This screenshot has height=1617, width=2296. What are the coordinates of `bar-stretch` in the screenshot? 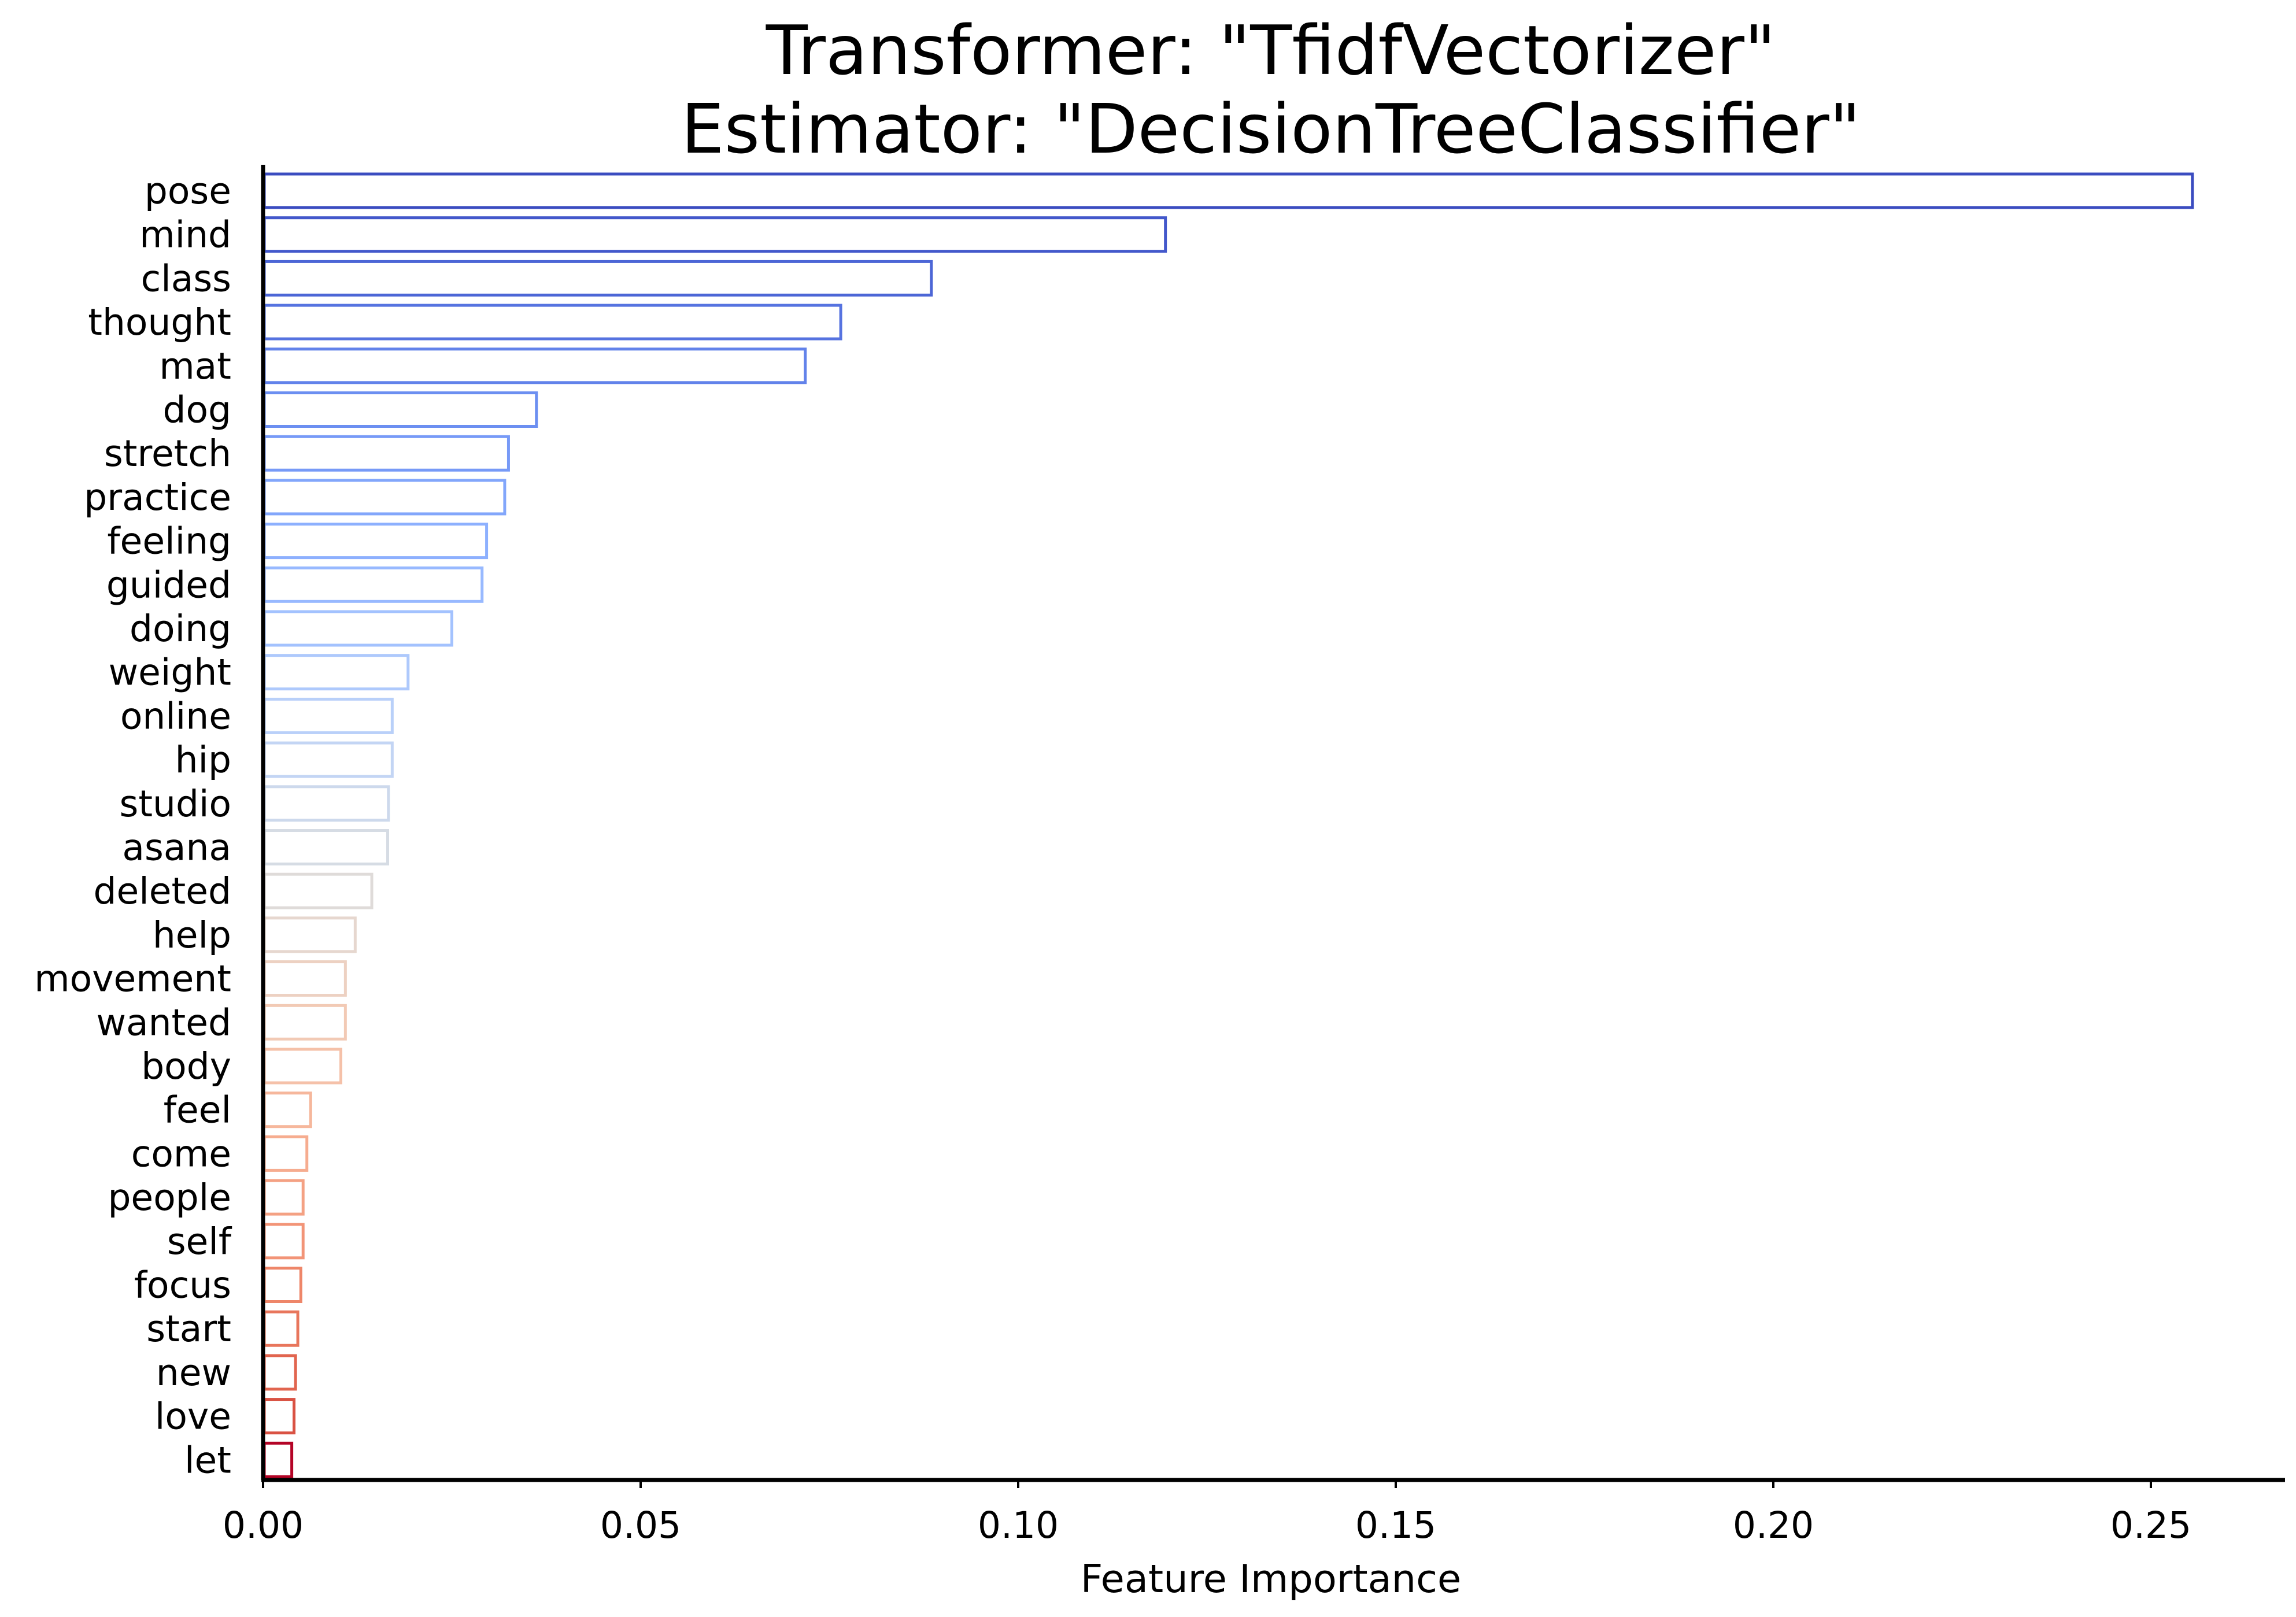 It's located at (386, 453).